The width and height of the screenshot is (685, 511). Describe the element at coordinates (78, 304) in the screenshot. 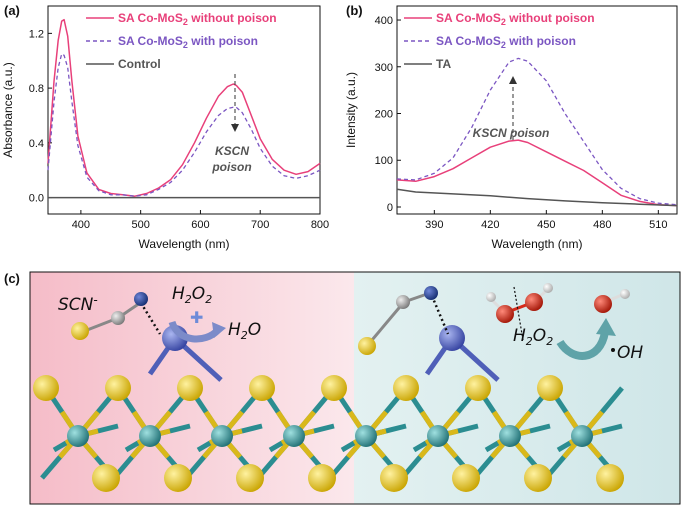

I see `scn-label: SCN-` at that location.